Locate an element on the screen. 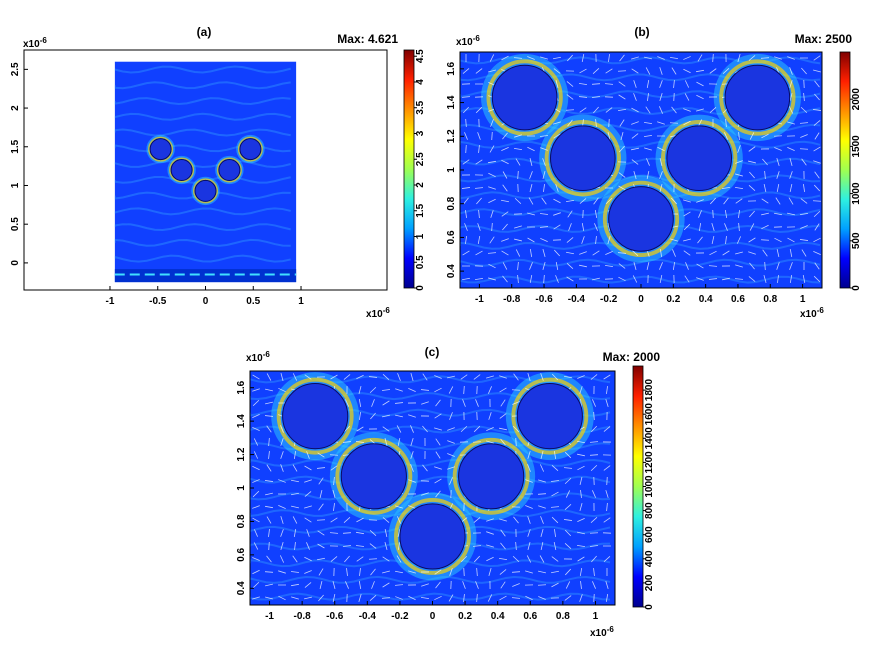 This screenshot has width=872, height=654. panel-a-colorbar: 0 0.5 1 1.5 2 2.5 3 3.5 4 4.5 is located at coordinates (414, 170).